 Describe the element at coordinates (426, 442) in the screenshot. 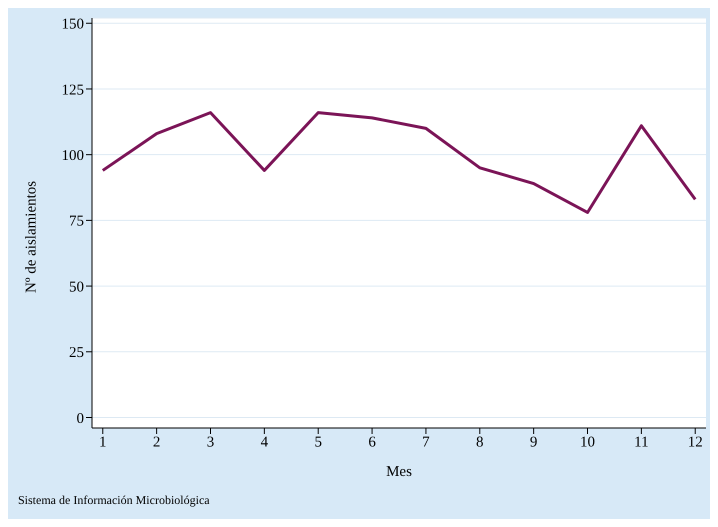

I see `x-tick-label: 7` at that location.